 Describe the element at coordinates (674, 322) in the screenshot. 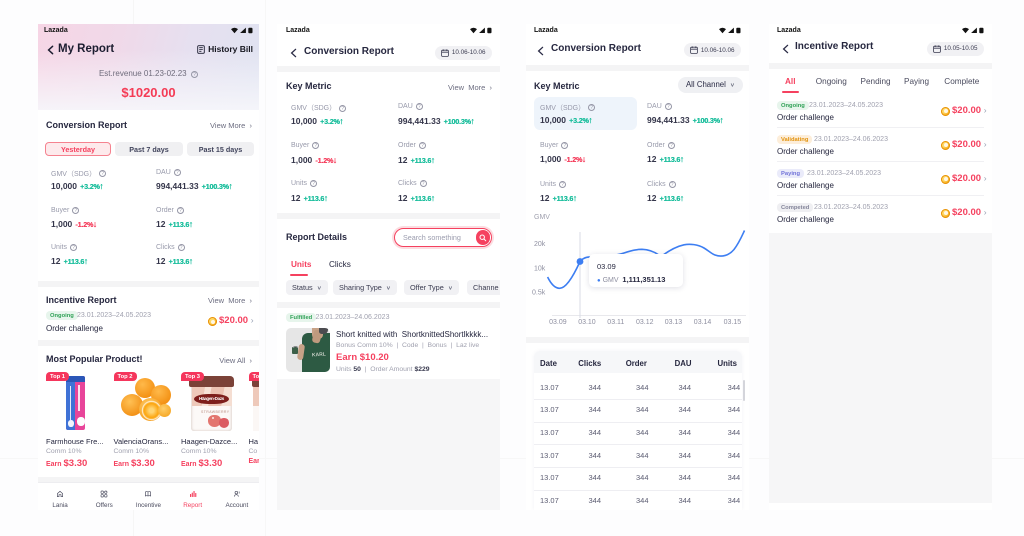

I see `svg-text: 03.13` at that location.